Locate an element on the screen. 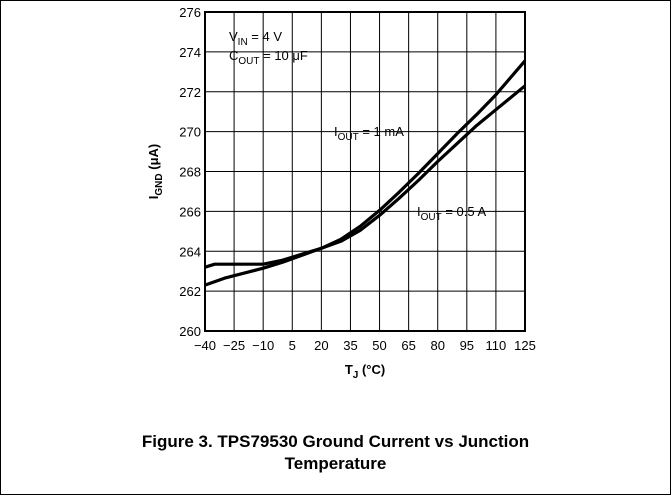 The width and height of the screenshot is (671, 495). y-tick-label: 268 is located at coordinates (190, 172).